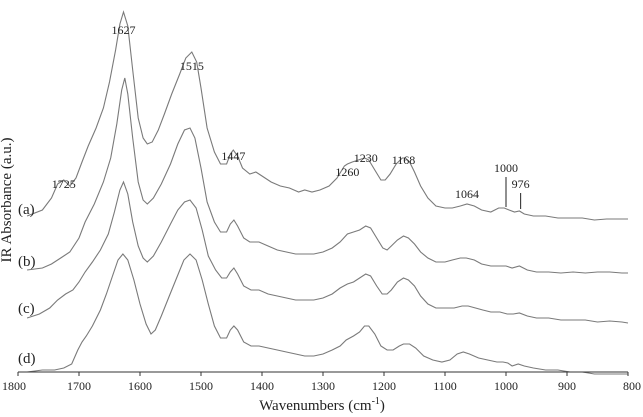 This screenshot has width=643, height=417. Describe the element at coordinates (467, 194) in the screenshot. I see `peak-label-1064: 1064` at that location.